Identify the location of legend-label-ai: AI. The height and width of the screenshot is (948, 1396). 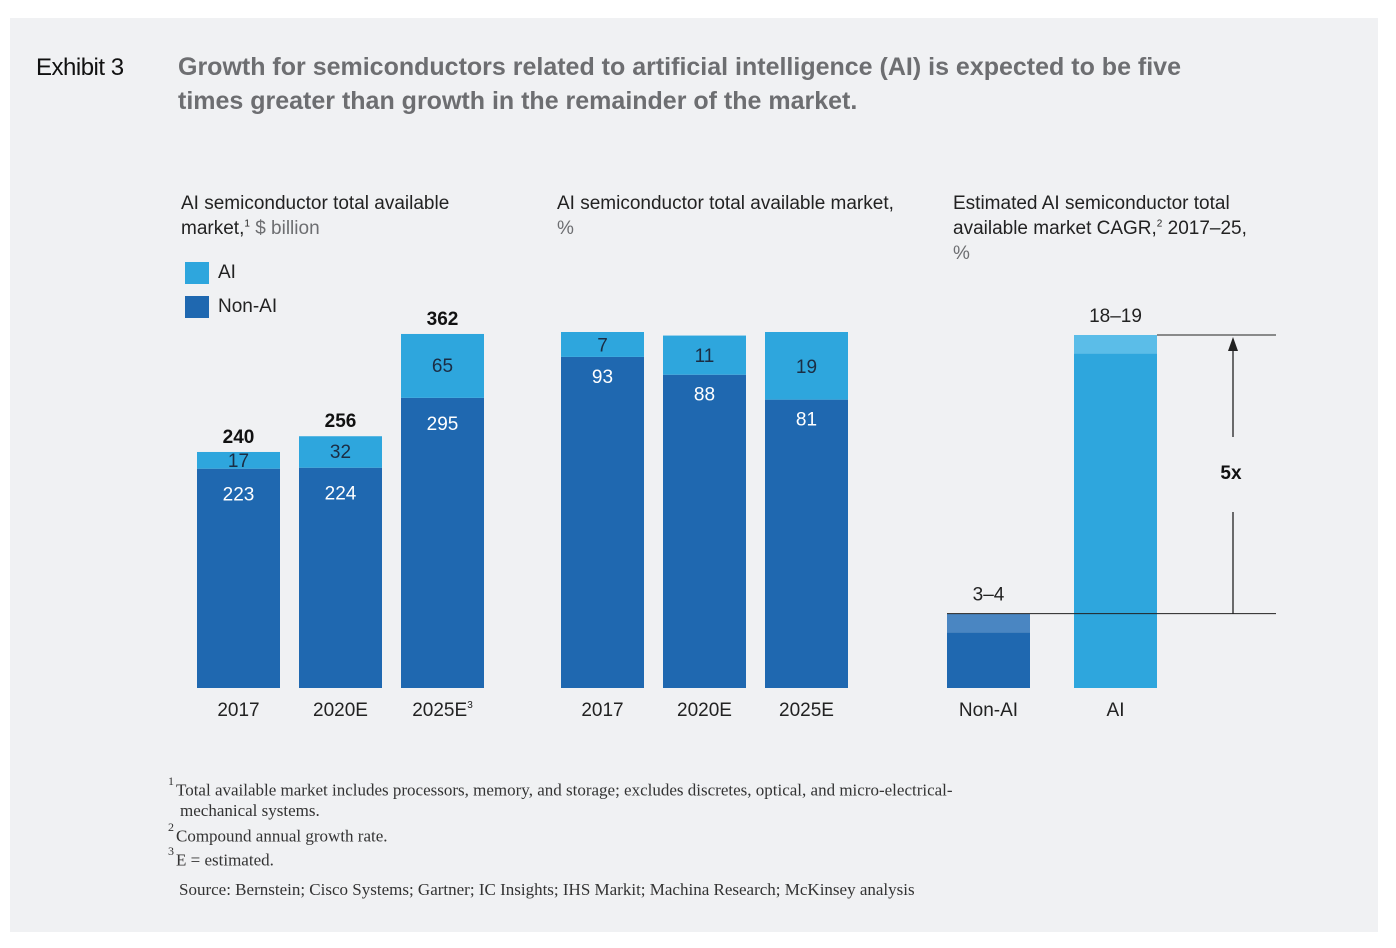
(227, 272).